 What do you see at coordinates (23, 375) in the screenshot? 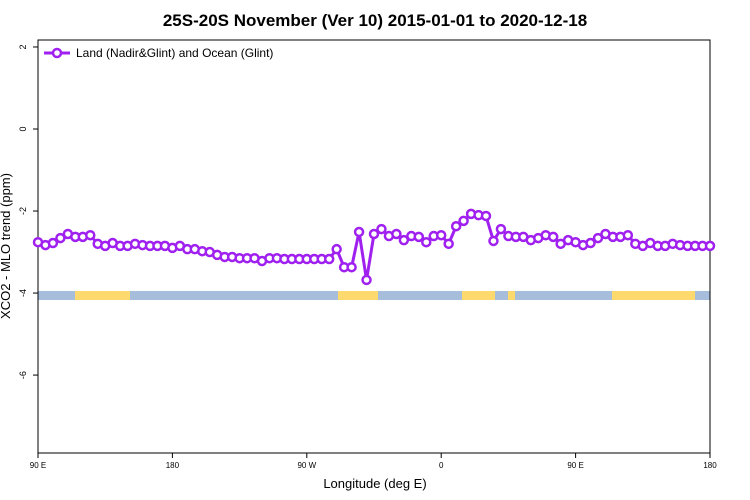
I see `y-tick-label: -6` at bounding box center [23, 375].